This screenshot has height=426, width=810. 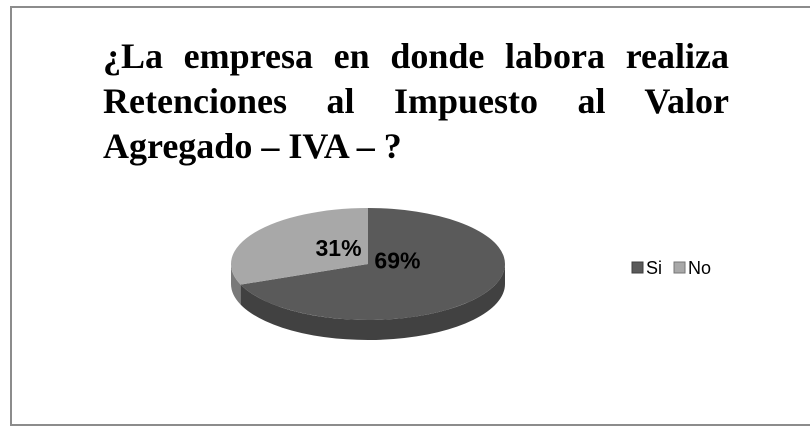 I want to click on legend-label: No, so click(x=699, y=268).